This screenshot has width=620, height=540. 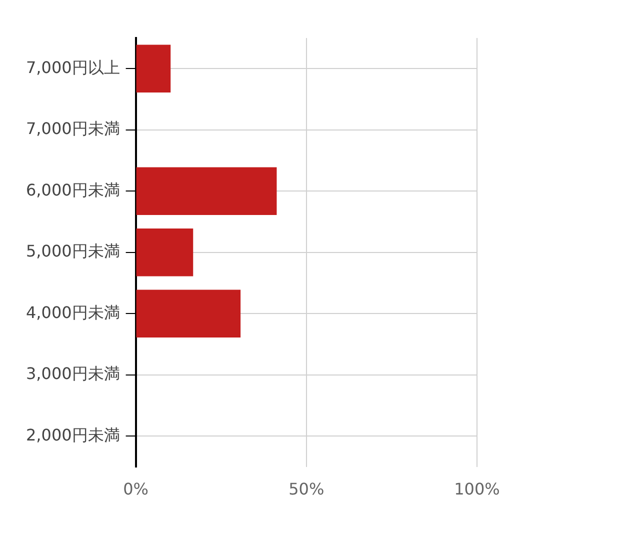 I want to click on x-tick-label: 0%, so click(x=135, y=489).